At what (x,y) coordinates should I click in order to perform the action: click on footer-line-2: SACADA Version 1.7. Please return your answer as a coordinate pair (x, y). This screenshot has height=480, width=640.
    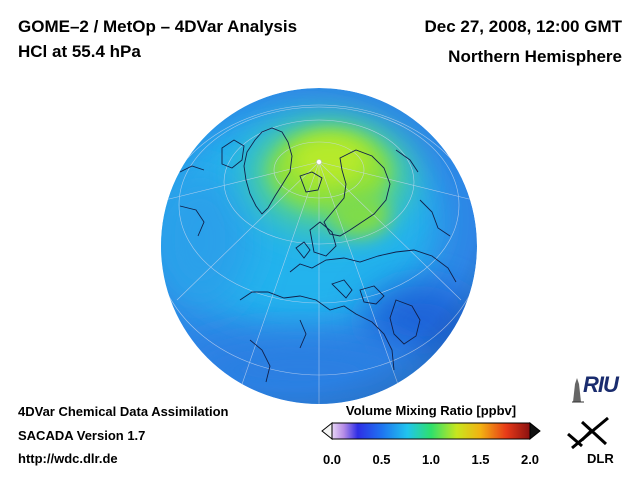
    Looking at the image, I should click on (82, 435).